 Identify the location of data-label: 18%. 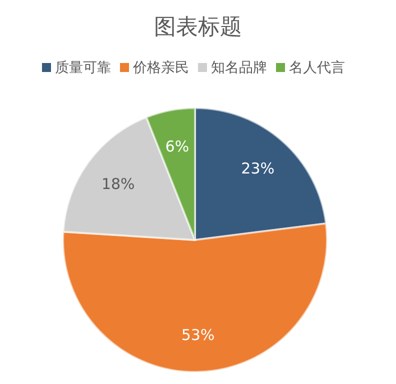
(118, 184).